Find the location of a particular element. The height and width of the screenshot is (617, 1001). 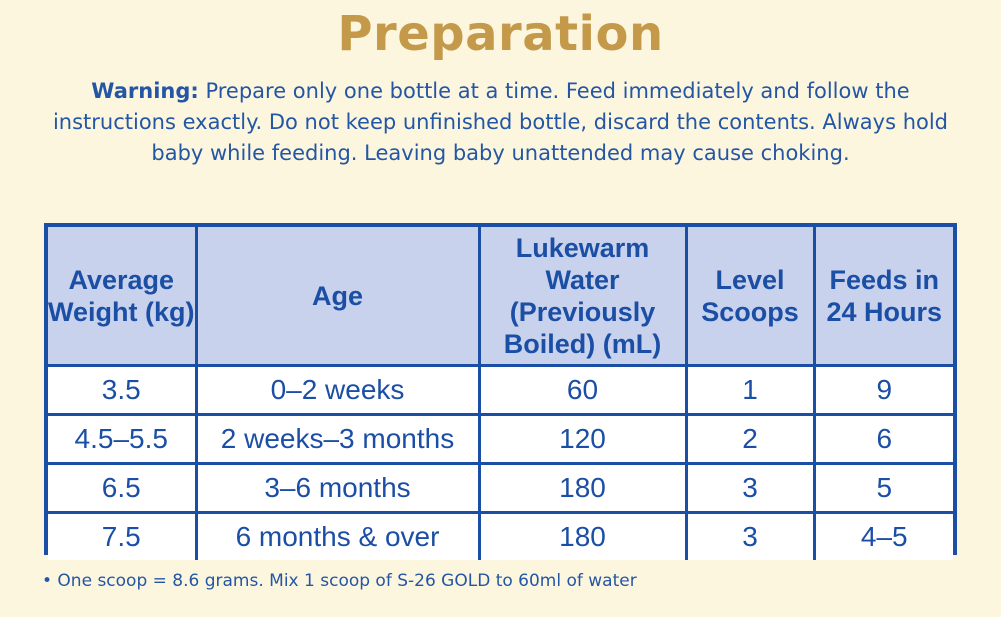

cell-feeds: 6 is located at coordinates (882, 439).